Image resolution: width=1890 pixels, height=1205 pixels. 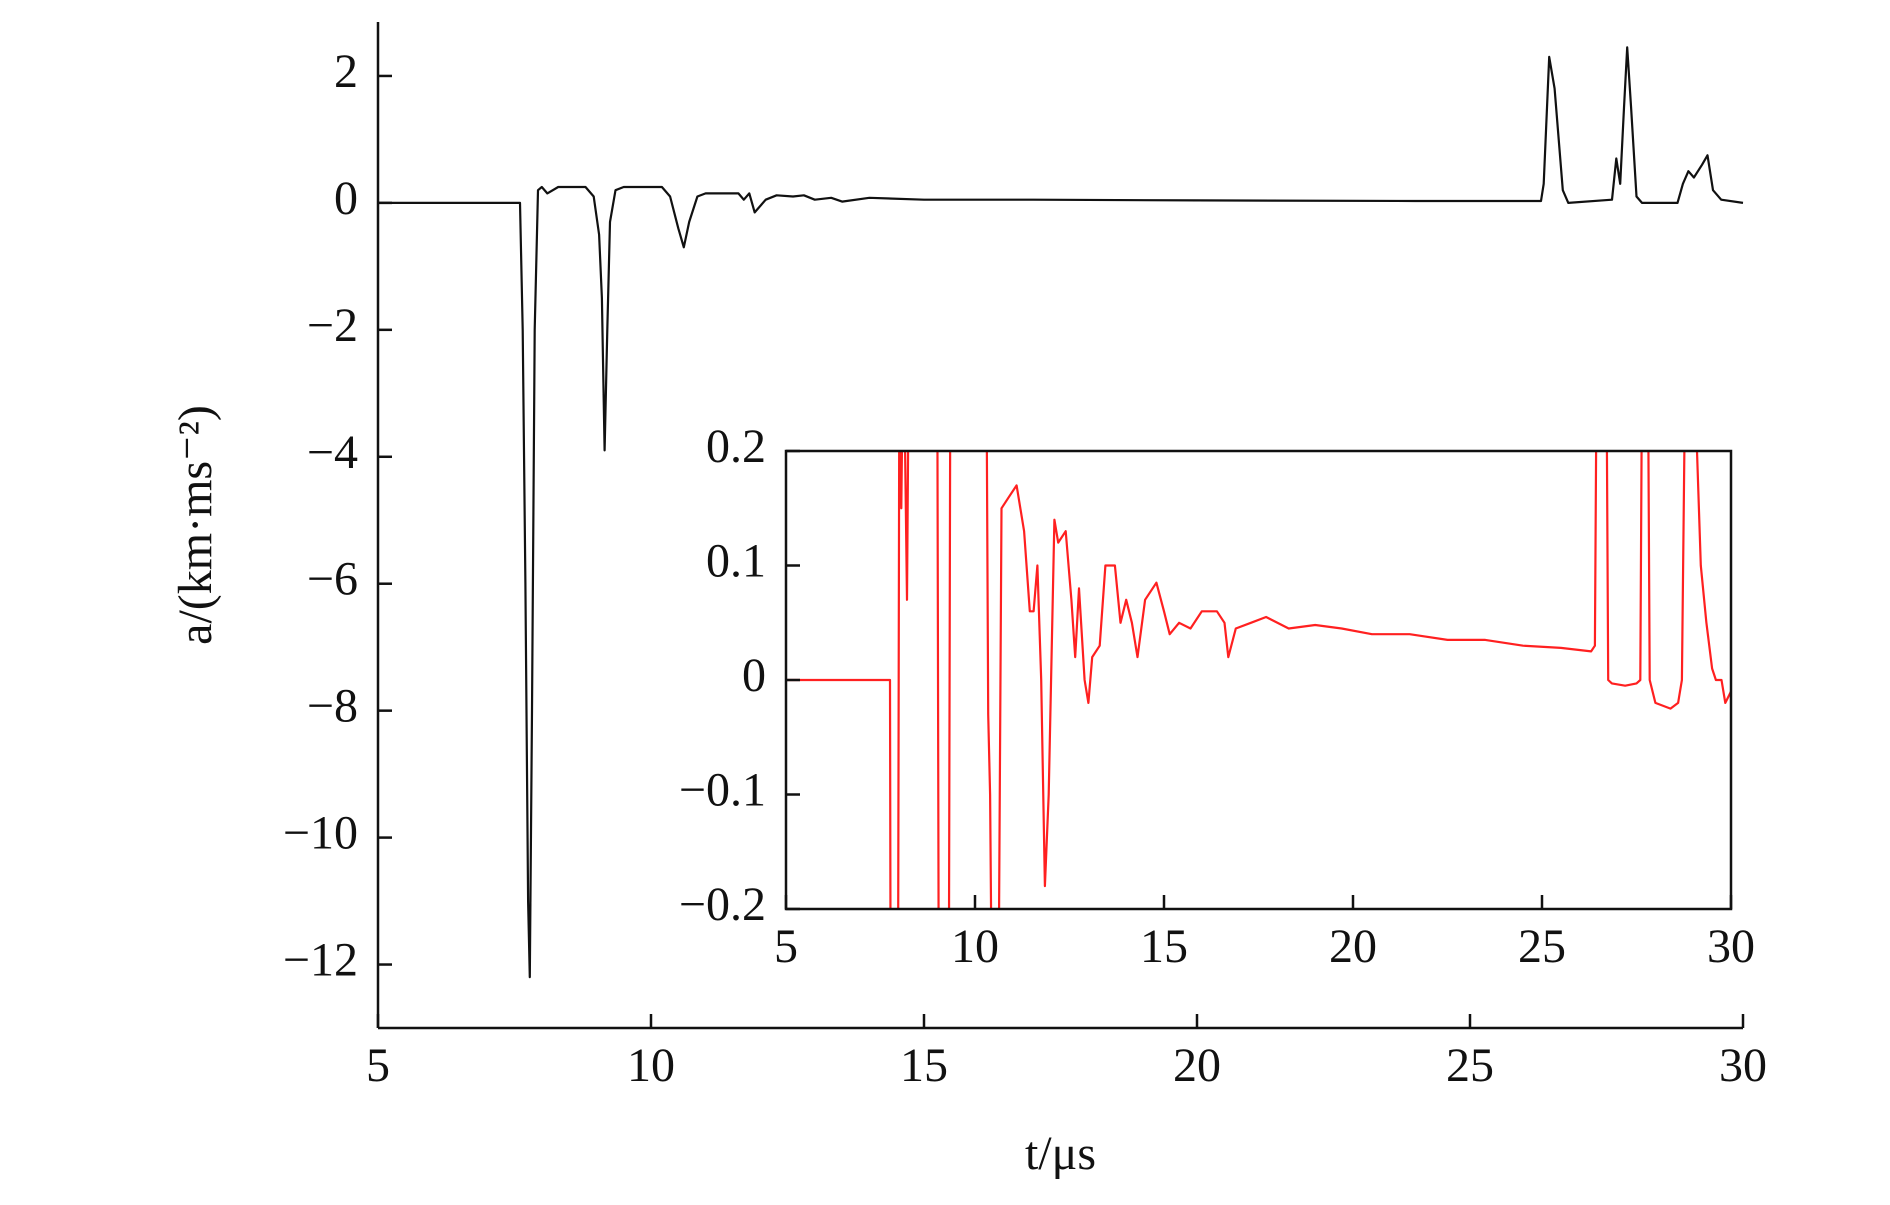 What do you see at coordinates (320, 960) in the screenshot?
I see `y-tick-label: −12` at bounding box center [320, 960].